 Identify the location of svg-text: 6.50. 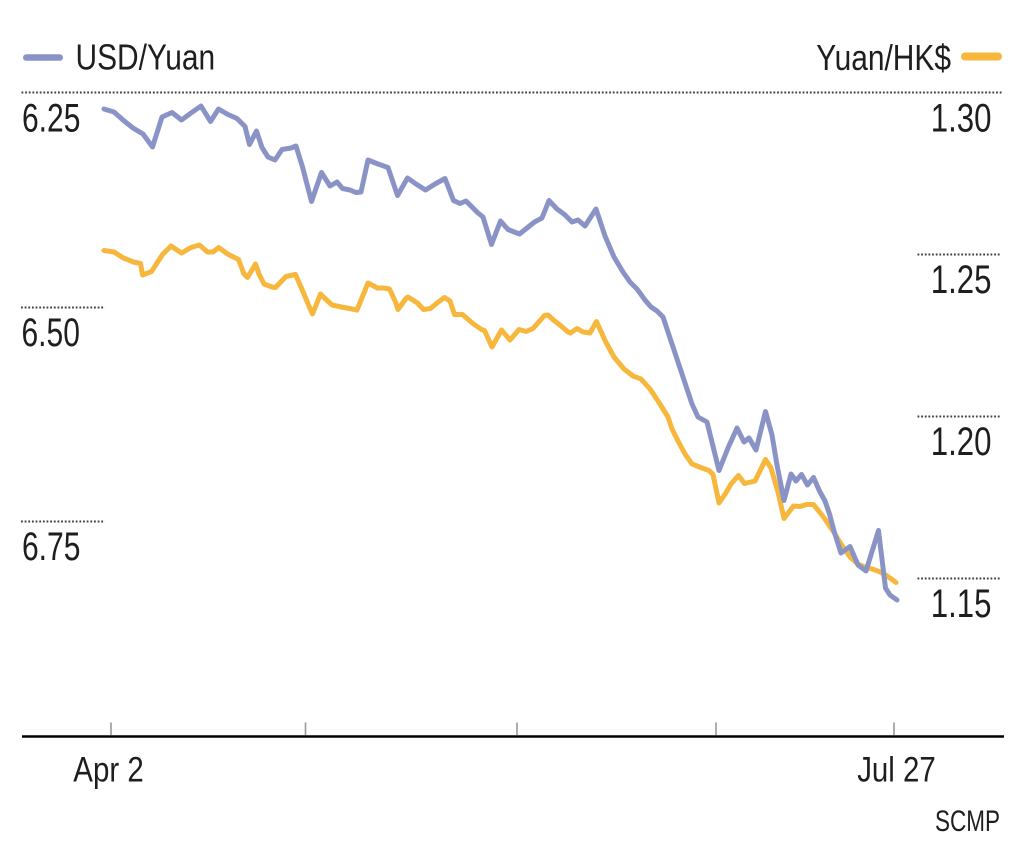
(51, 333).